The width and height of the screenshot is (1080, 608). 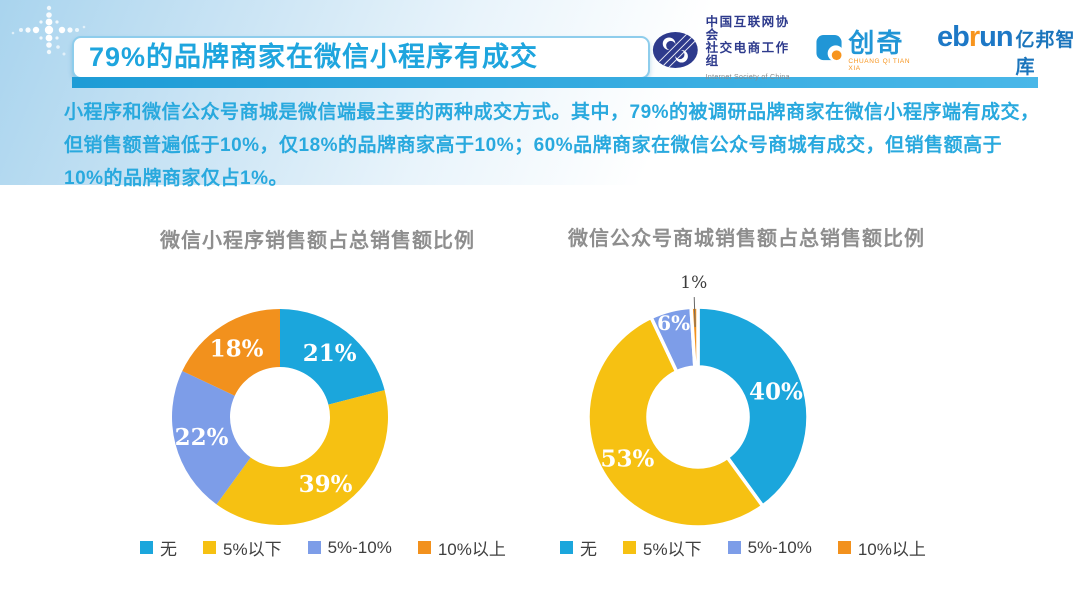 I want to click on chart-legend-left: 无 5%以下 5%-10% 10%以上, so click(x=323, y=547).